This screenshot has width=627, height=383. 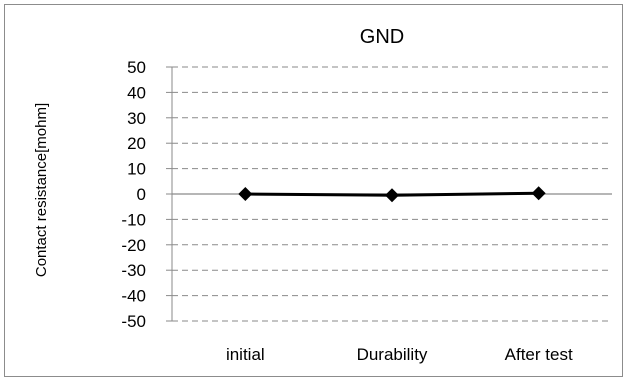 I want to click on x-tick-labels: initial Durability After test, so click(x=399, y=354).